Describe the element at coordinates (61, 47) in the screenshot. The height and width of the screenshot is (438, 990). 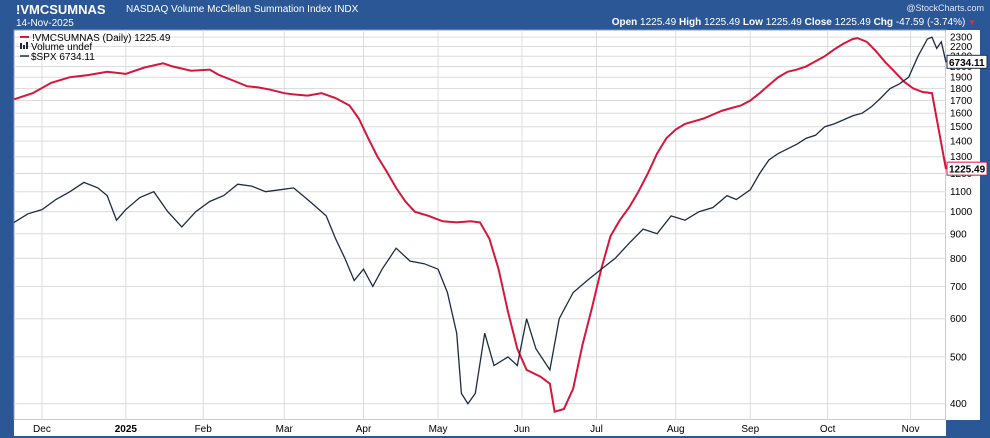
I see `legend-volume: Volume undef` at that location.